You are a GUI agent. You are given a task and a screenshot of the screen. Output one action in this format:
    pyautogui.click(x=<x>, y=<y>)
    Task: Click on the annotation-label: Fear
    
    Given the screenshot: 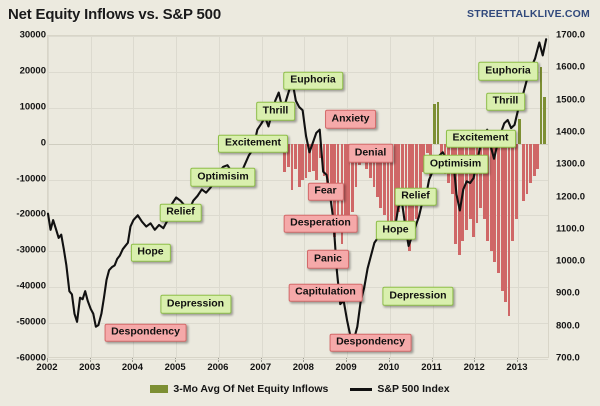 What is the action you would take?
    pyautogui.click(x=325, y=191)
    